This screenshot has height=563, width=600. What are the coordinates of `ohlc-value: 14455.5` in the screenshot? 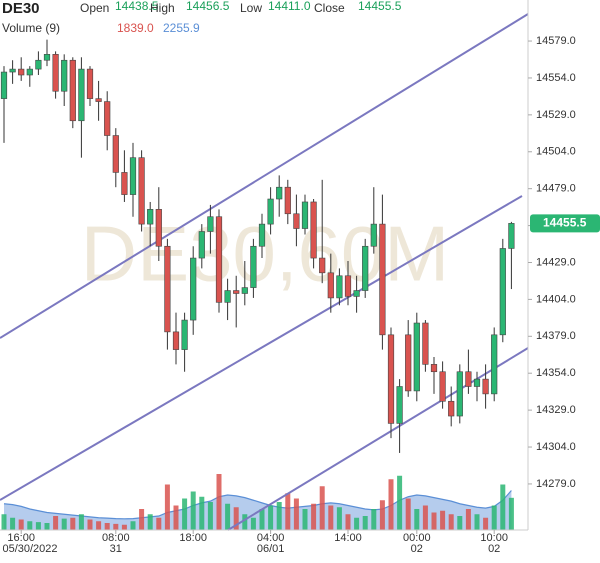 It's located at (380, 6).